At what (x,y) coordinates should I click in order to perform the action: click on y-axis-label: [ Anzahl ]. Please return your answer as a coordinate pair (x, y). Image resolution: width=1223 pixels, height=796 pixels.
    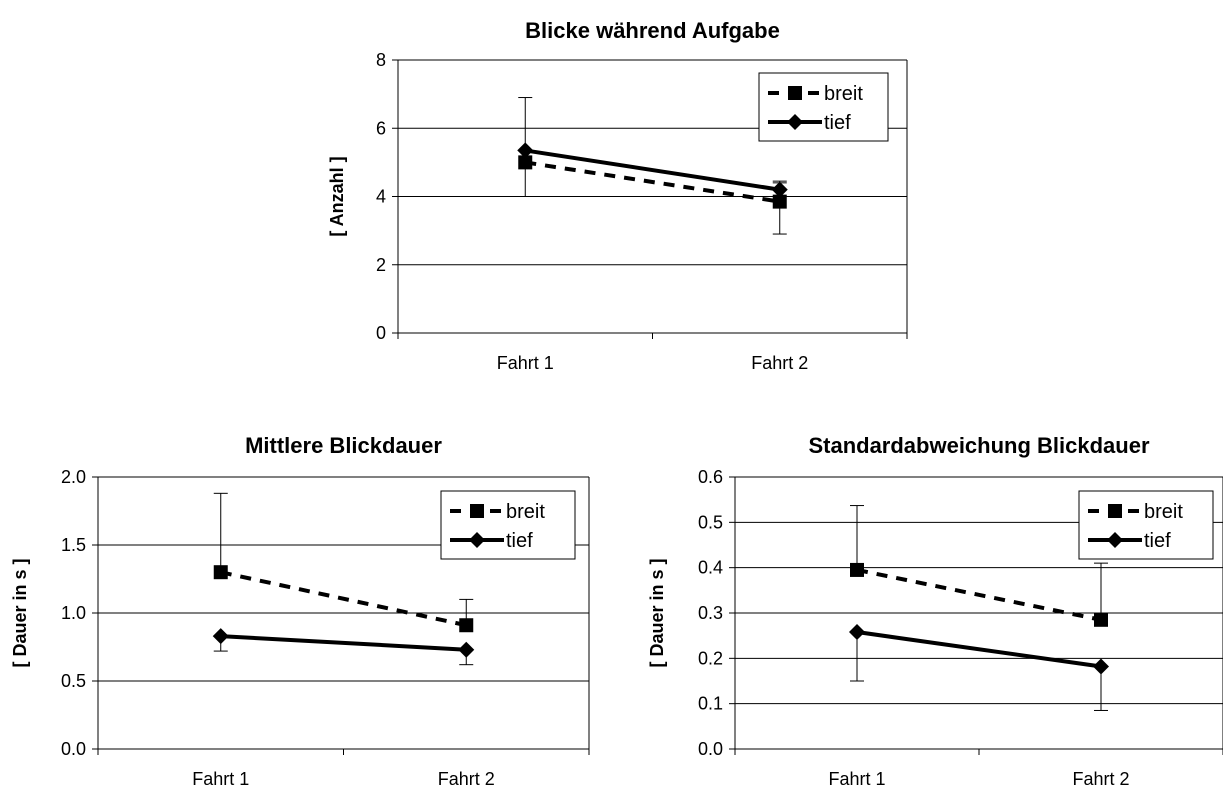
    Looking at the image, I should click on (337, 196).